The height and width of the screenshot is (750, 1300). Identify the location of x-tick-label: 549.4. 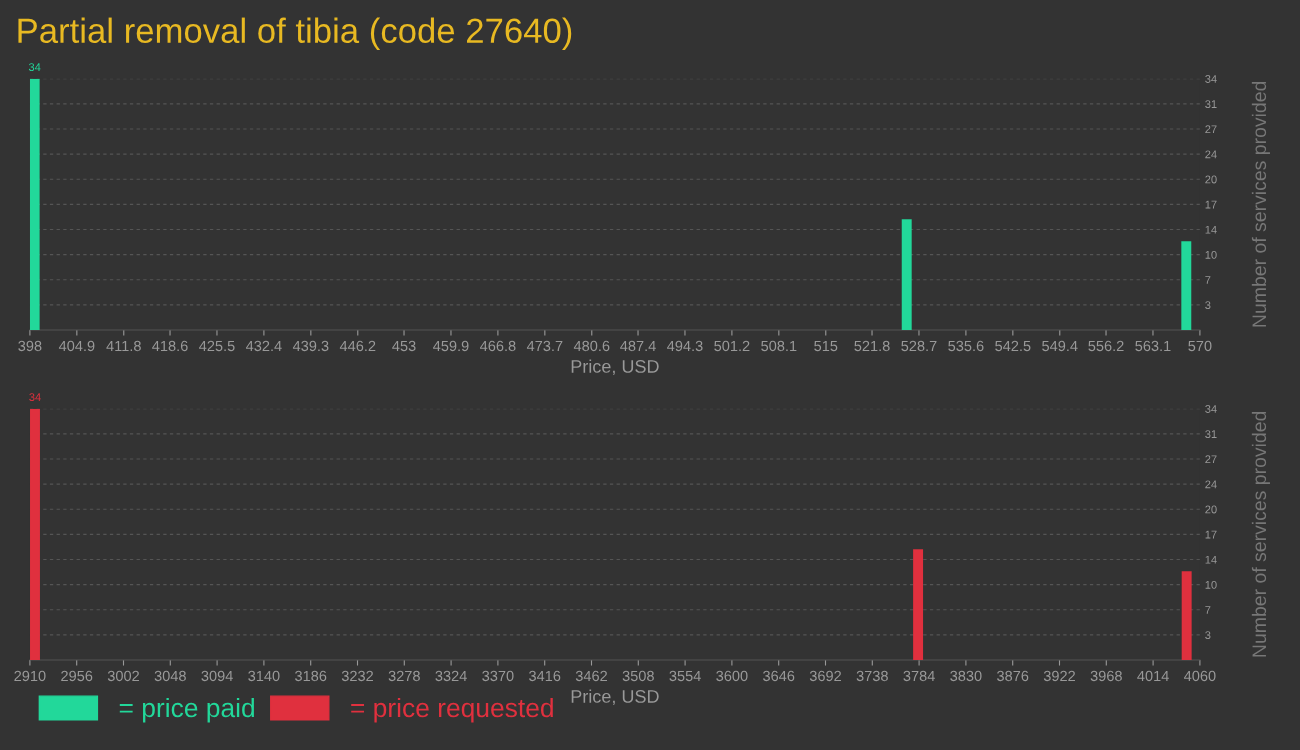
(1060, 346).